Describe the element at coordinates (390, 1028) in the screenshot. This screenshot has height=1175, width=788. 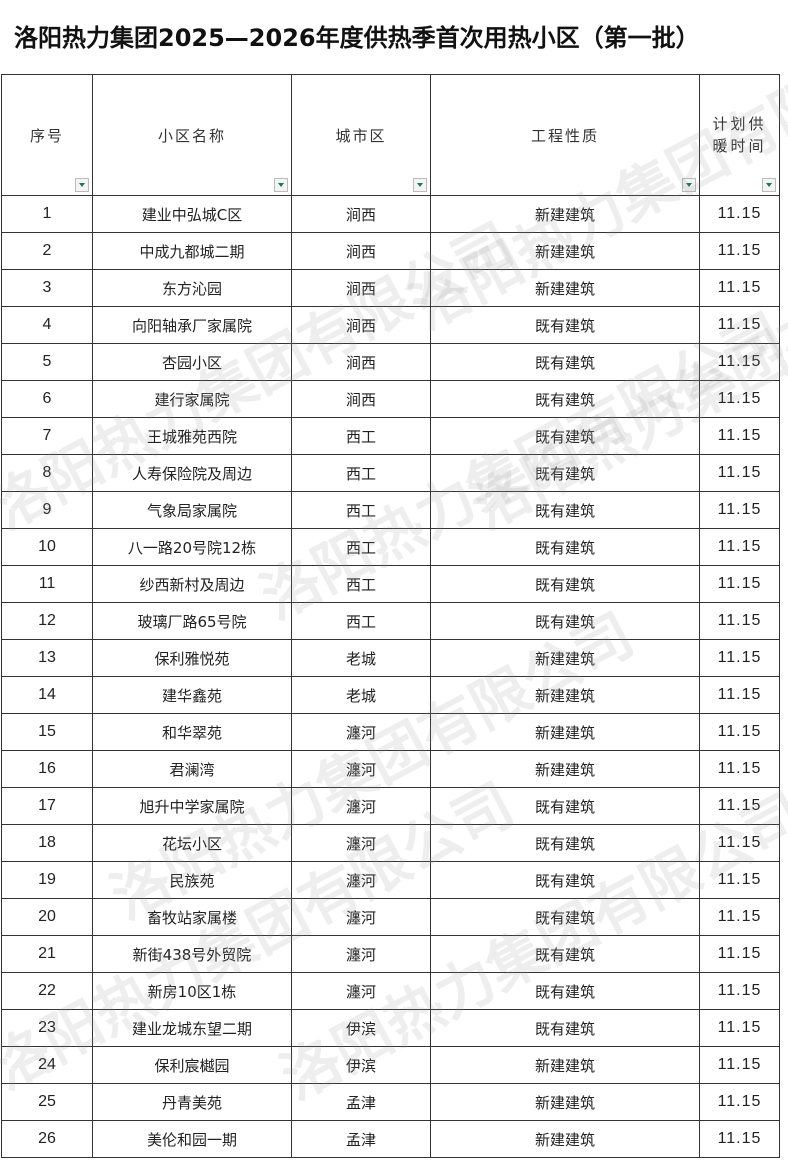
I see `table-row: 23 建业龙城东望二期 伊滨 既有建筑 11.15` at that location.